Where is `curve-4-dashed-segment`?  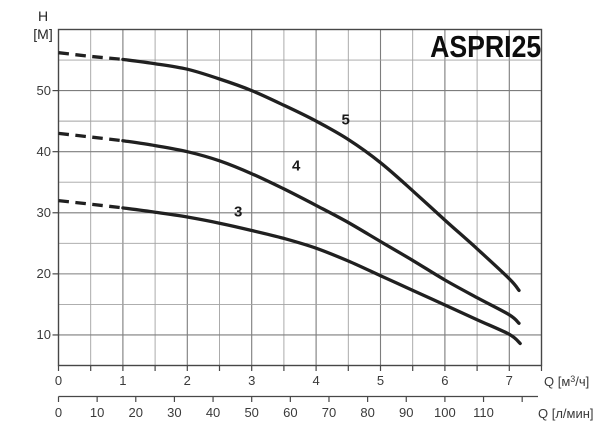
curve-4-dashed-segment is located at coordinates (91, 137).